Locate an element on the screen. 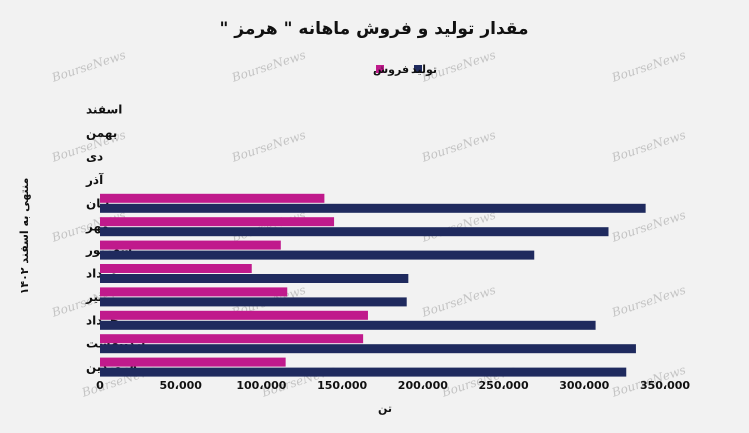 The width and height of the screenshot is (749, 433). category-label: اسفند is located at coordinates (104, 110).